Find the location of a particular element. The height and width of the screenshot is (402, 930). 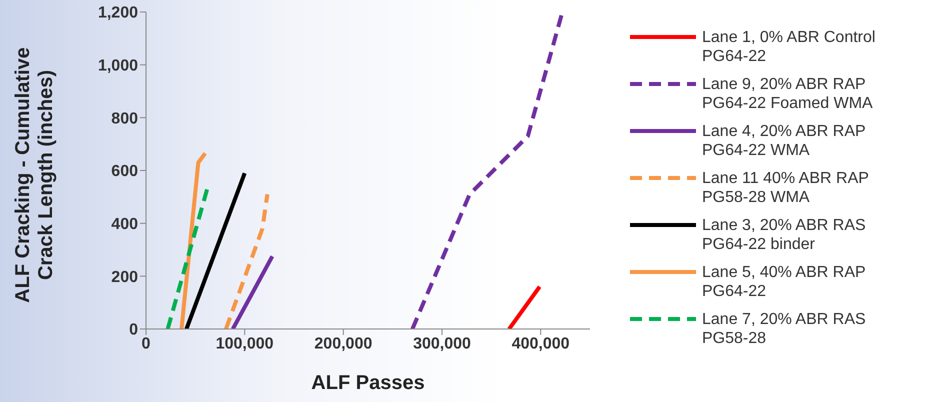

legend-label: Lane 9, 20% ABR RAP PG64-22 Foamed WMA is located at coordinates (788, 94).